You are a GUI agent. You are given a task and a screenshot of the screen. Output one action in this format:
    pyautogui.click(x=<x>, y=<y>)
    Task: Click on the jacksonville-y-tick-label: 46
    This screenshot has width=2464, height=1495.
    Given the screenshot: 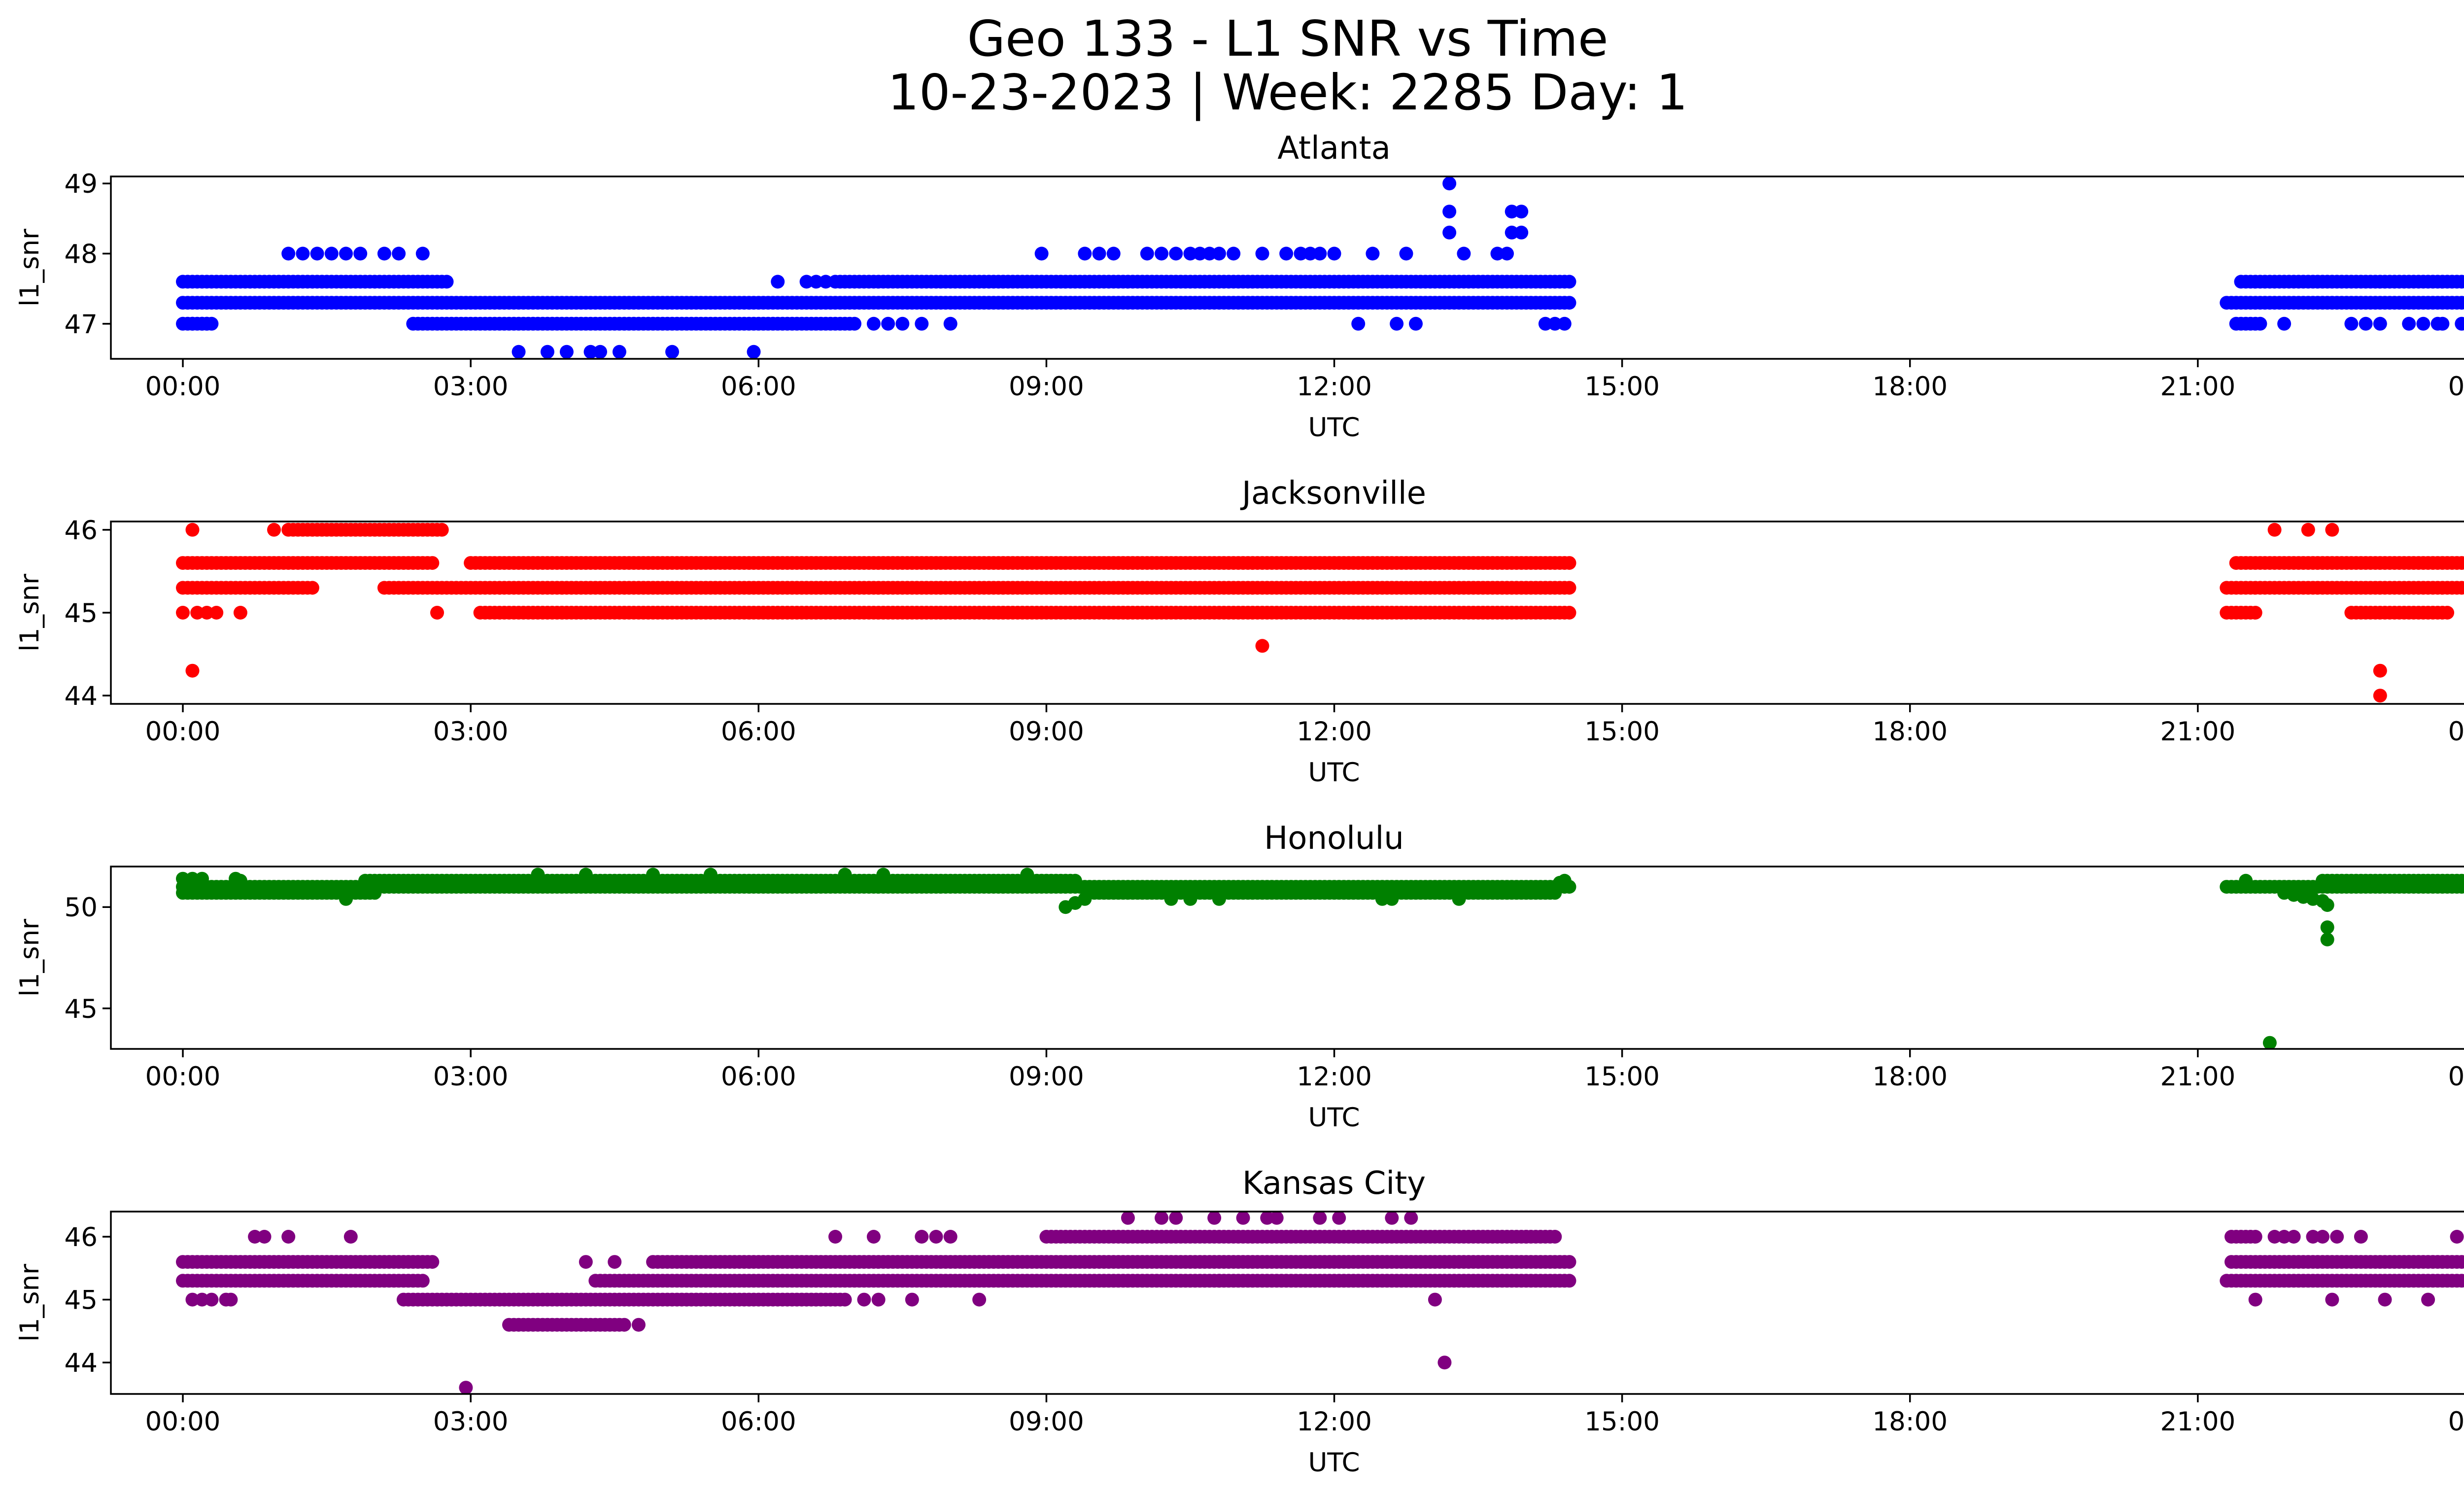 What is the action you would take?
    pyautogui.click(x=81, y=531)
    